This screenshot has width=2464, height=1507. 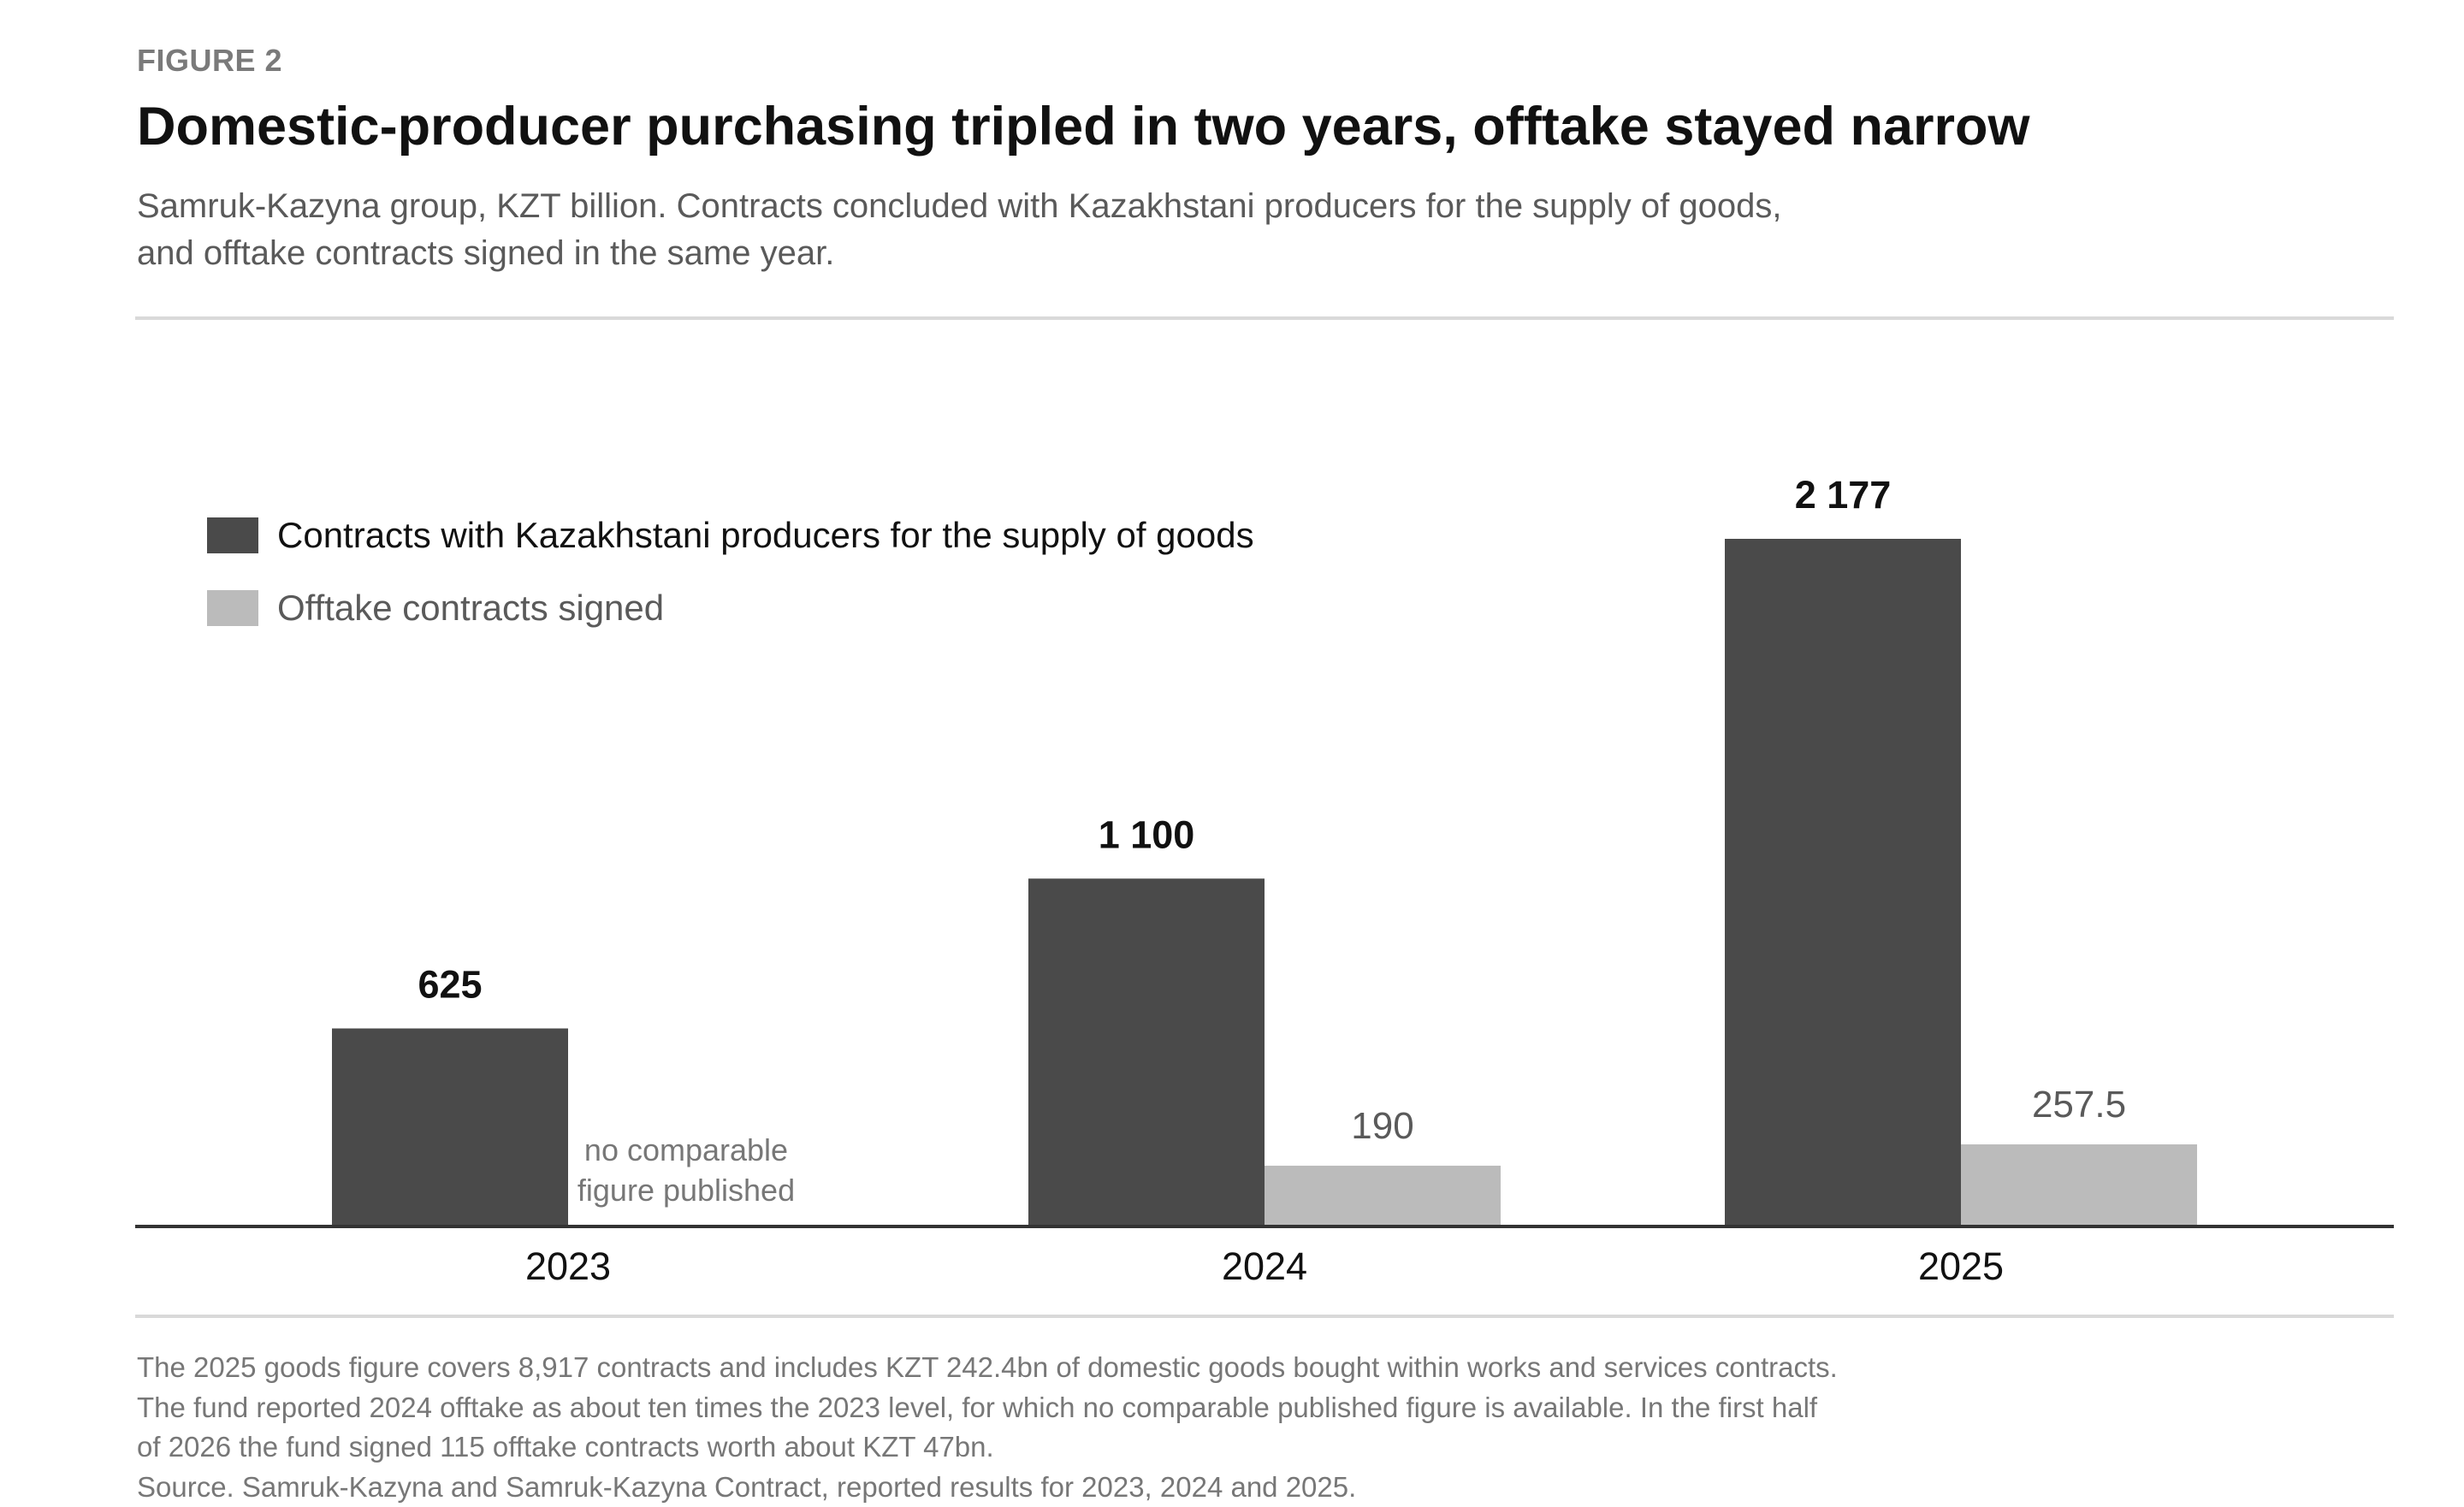 What do you see at coordinates (470, 608) in the screenshot?
I see `legend-label-offtake: Offtake contracts signed` at bounding box center [470, 608].